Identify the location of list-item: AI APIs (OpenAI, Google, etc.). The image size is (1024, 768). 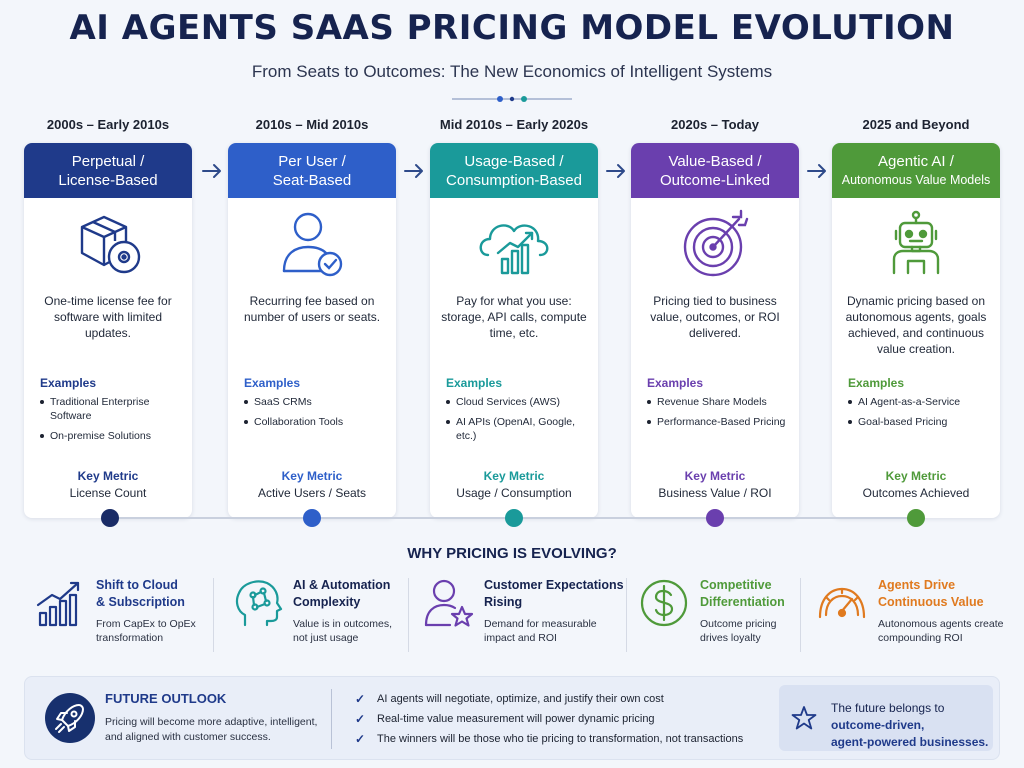
(518, 429).